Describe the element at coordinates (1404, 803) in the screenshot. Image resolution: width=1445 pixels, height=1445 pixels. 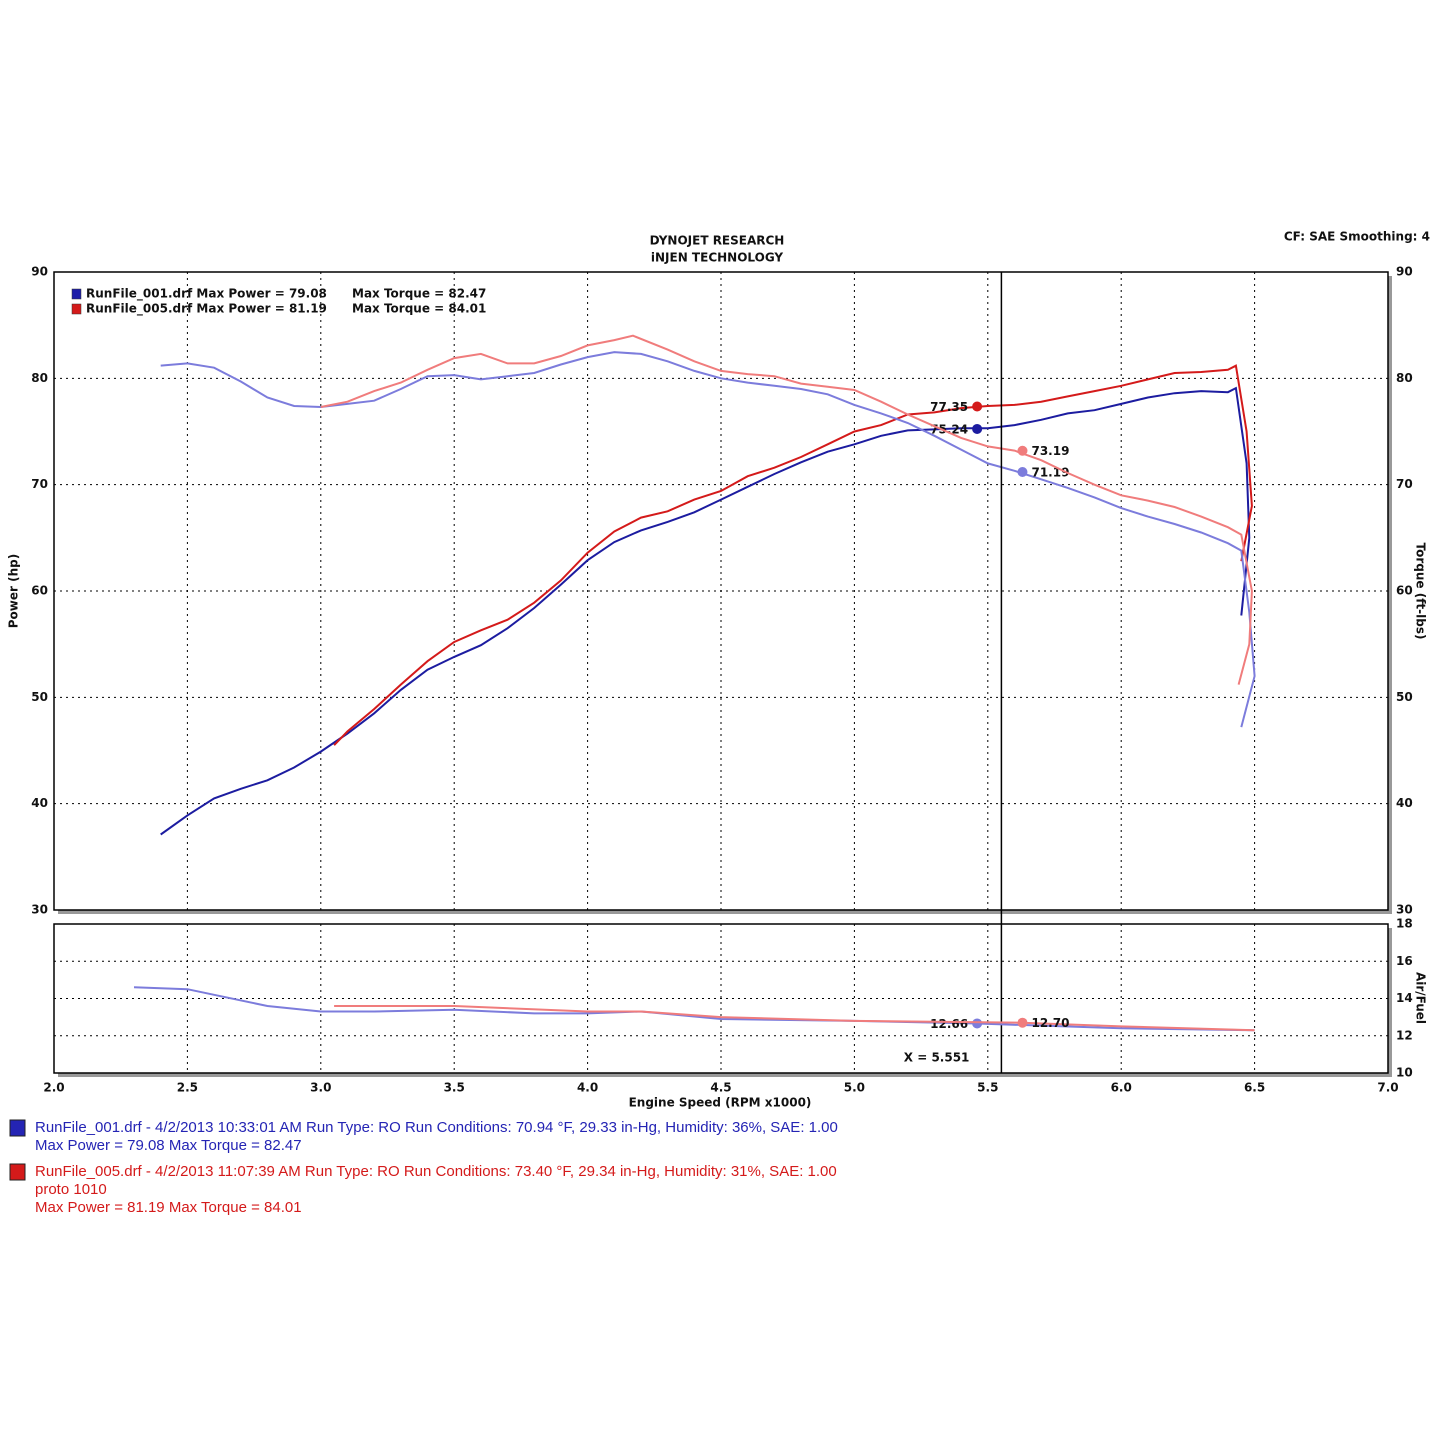
I see `y2-tick-label: 40` at that location.